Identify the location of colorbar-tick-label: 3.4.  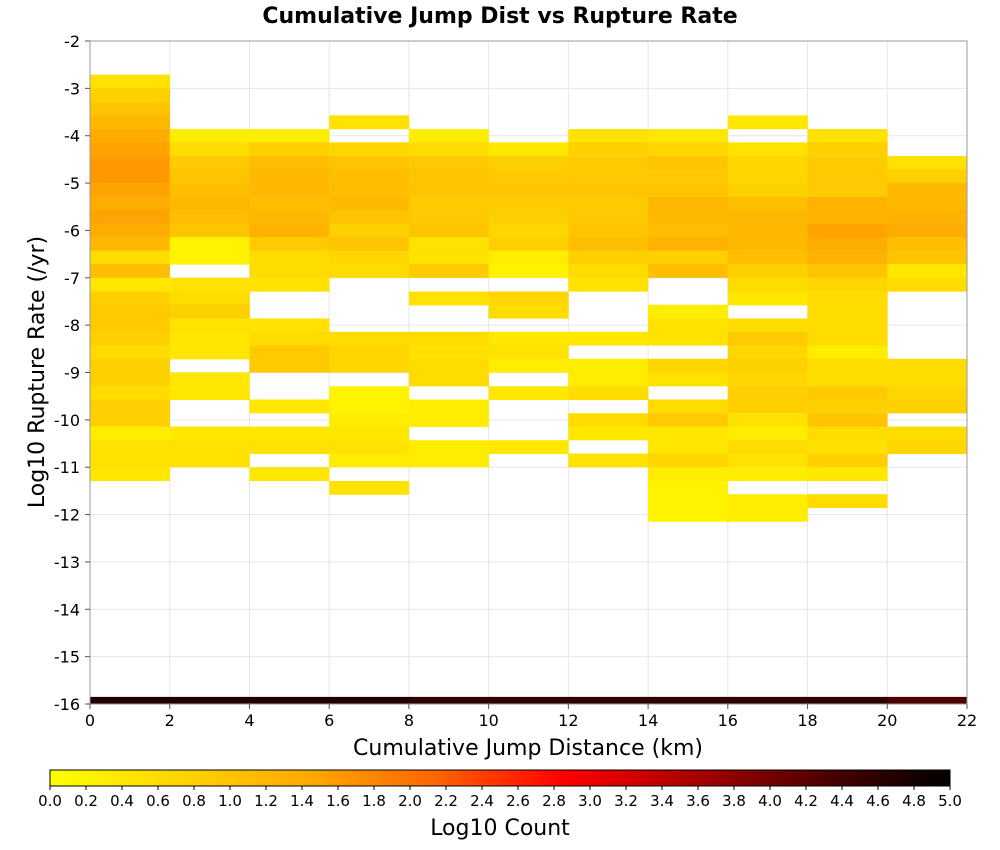
(662, 801).